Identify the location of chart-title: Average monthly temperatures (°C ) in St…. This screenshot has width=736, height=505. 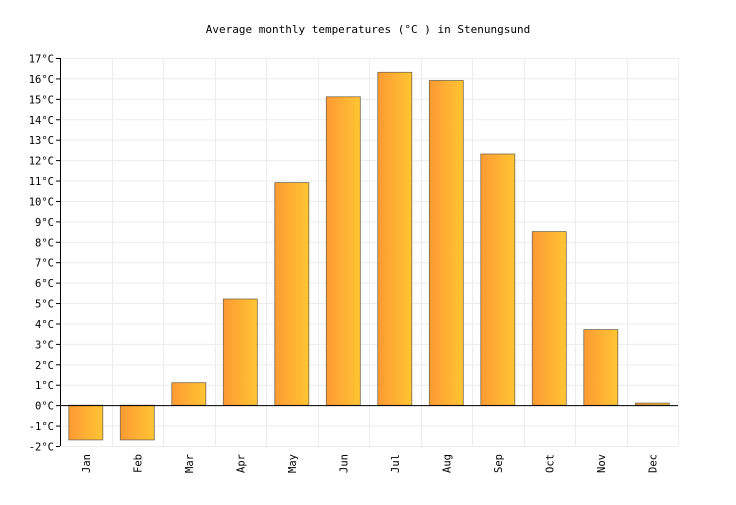
(368, 29).